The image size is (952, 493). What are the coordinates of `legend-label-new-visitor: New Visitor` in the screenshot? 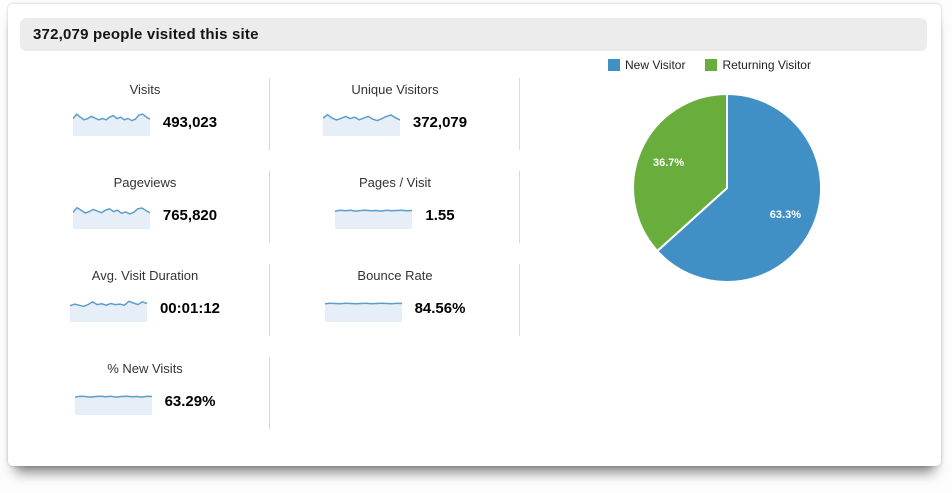 It's located at (655, 65).